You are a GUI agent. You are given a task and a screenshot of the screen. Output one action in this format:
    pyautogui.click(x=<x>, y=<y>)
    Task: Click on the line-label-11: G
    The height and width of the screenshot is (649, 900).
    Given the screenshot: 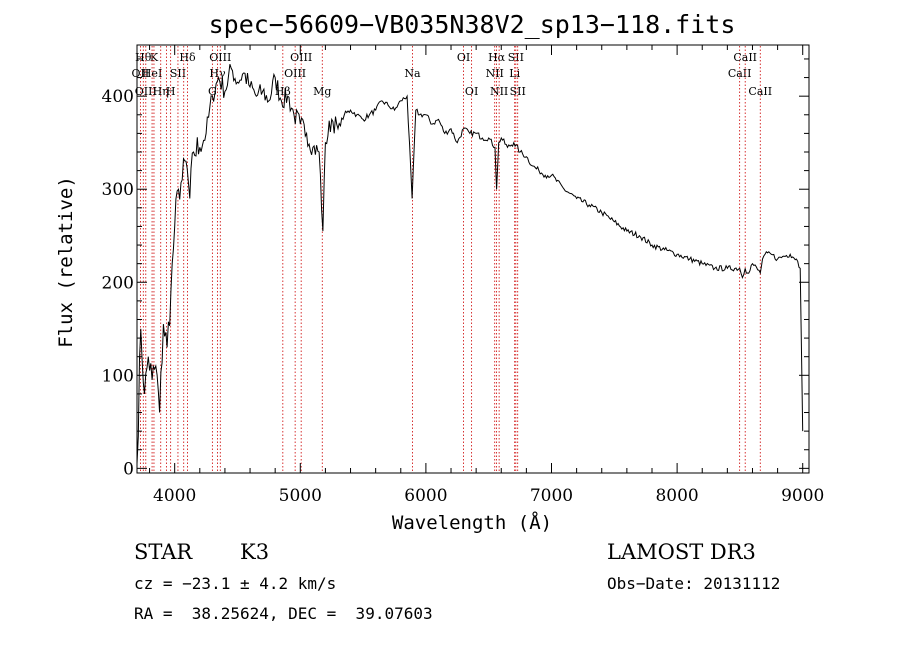 What is the action you would take?
    pyautogui.click(x=212, y=91)
    